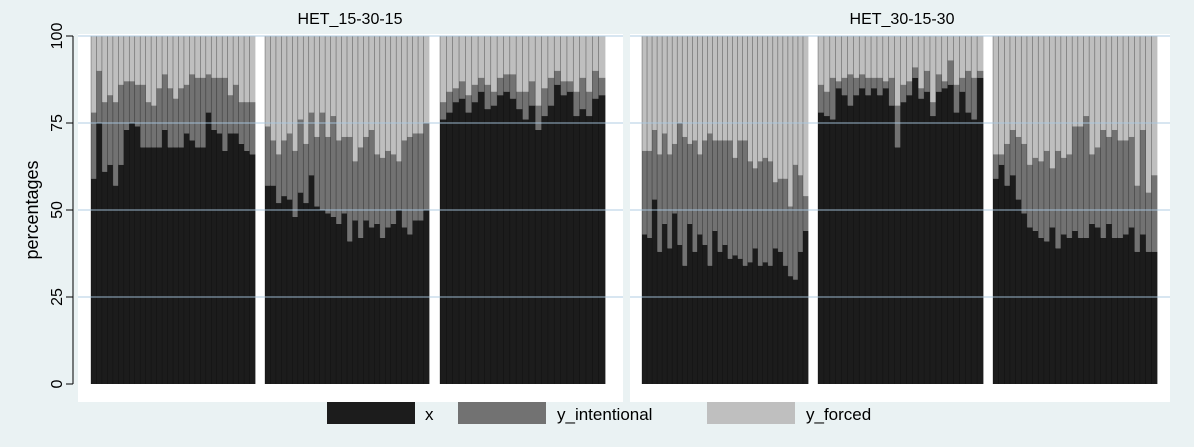 The width and height of the screenshot is (1194, 447). What do you see at coordinates (897, 126) in the screenshot?
I see `panel-1-group-1-bar-13-y-intentional` at bounding box center [897, 126].